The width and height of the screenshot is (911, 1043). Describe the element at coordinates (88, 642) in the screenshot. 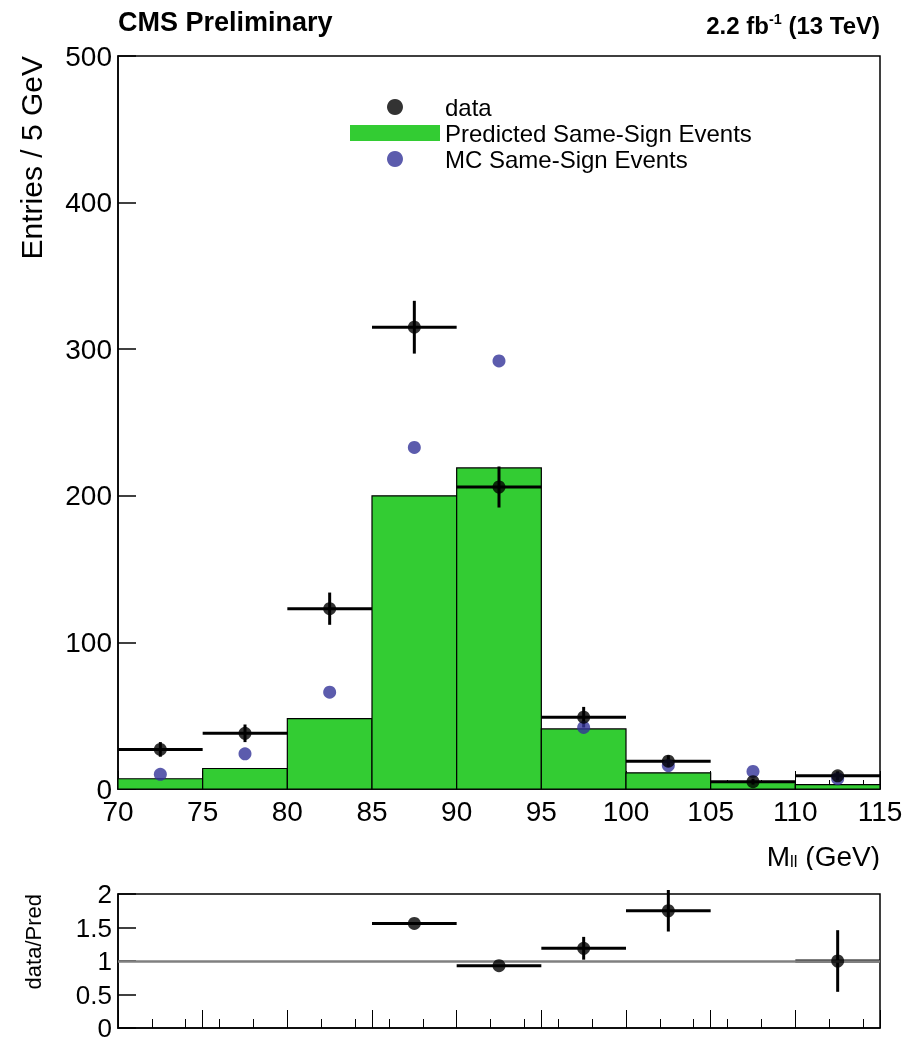

I see `y-tick-label: 100` at that location.